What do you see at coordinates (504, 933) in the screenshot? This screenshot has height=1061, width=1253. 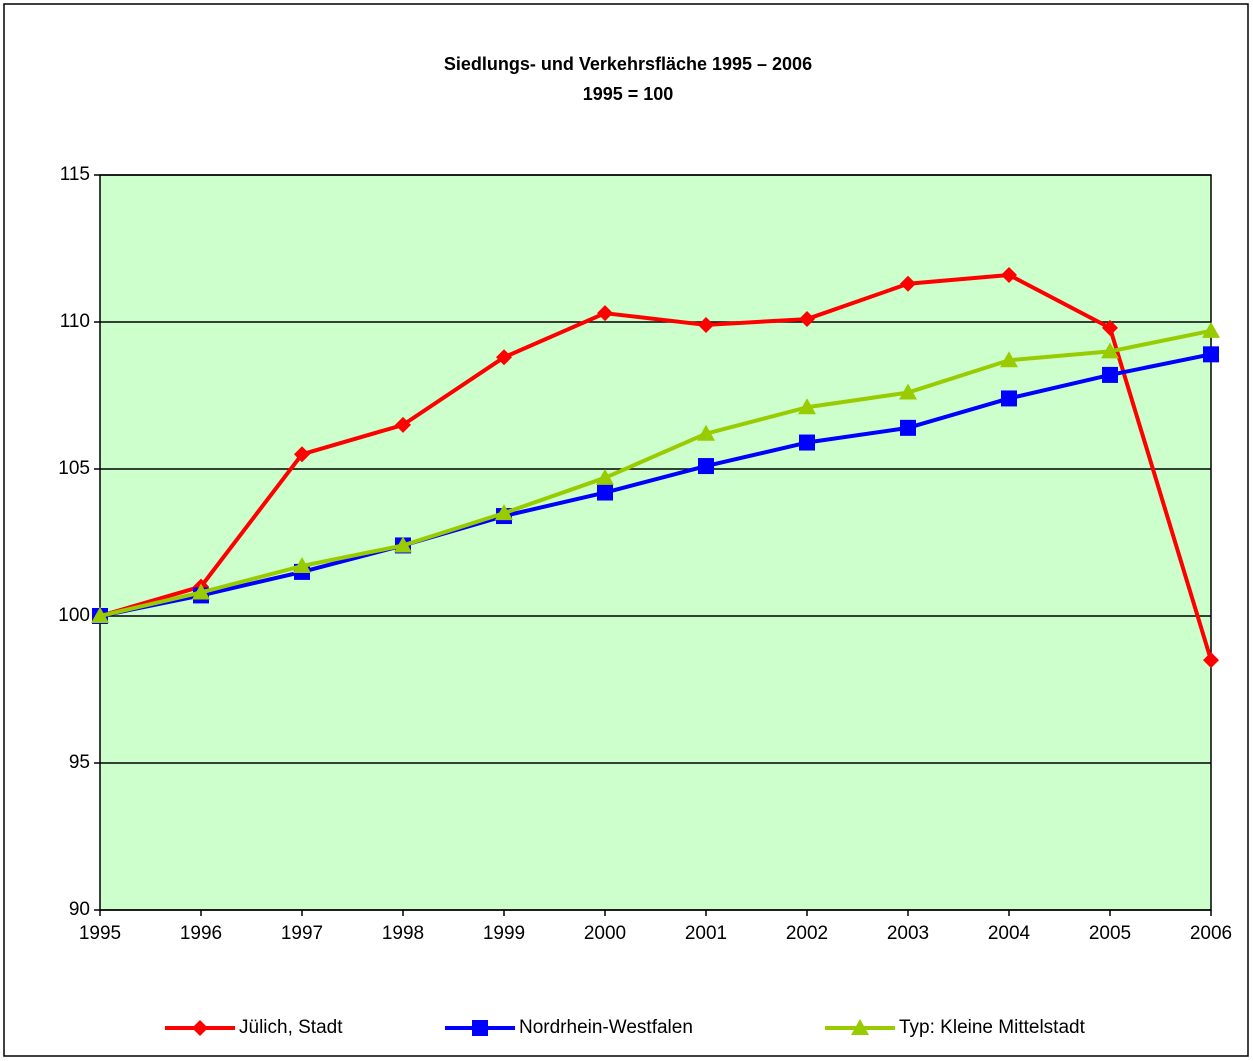 I see `x-tick-label: 1999` at bounding box center [504, 933].